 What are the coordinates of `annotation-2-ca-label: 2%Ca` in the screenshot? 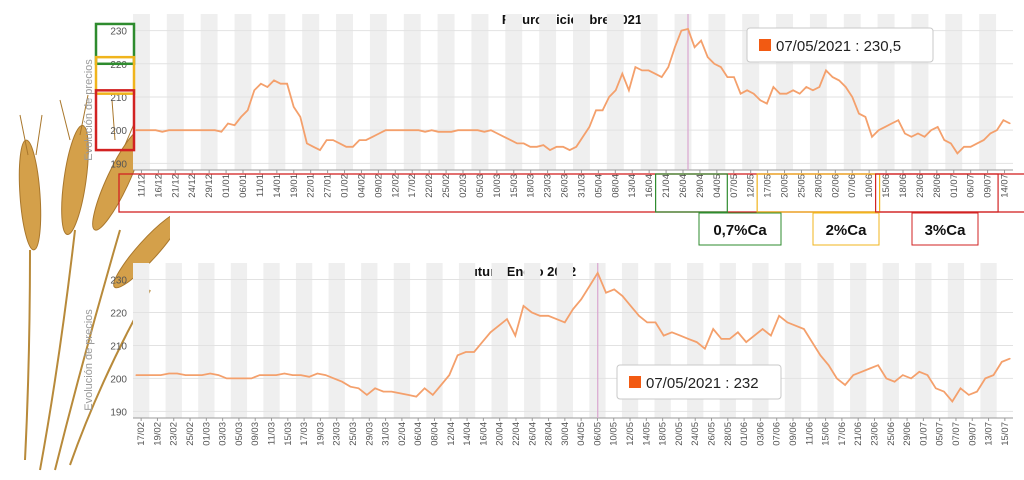 It's located at (847, 230).